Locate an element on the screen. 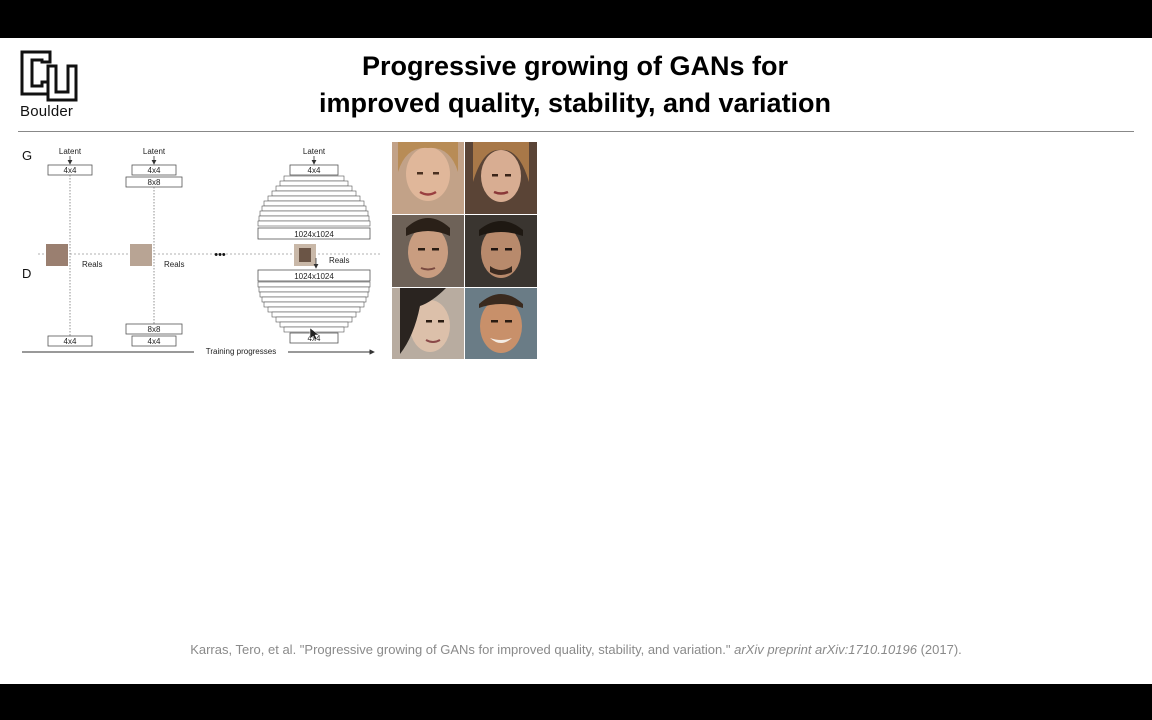 The height and width of the screenshot is (720, 1152). d-block-4x4-col1 is located at coordinates (70, 341).